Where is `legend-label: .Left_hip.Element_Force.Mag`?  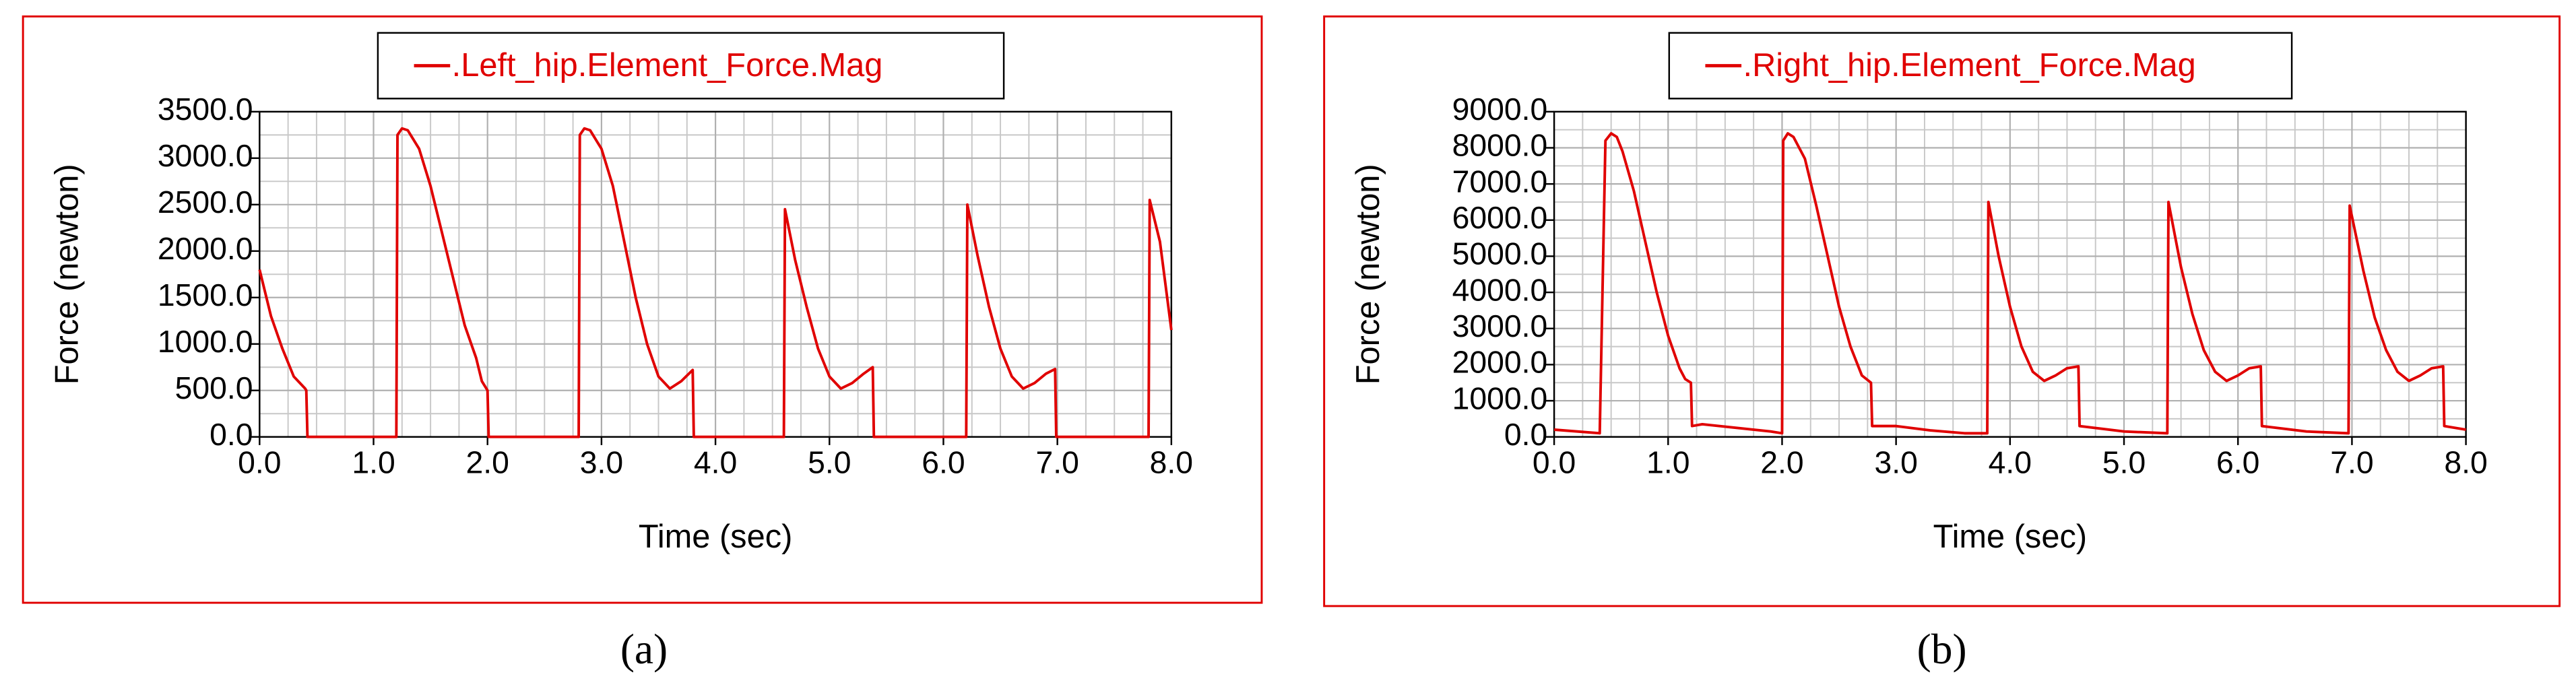
legend-label: .Left_hip.Element_Force.Mag is located at coordinates (667, 65).